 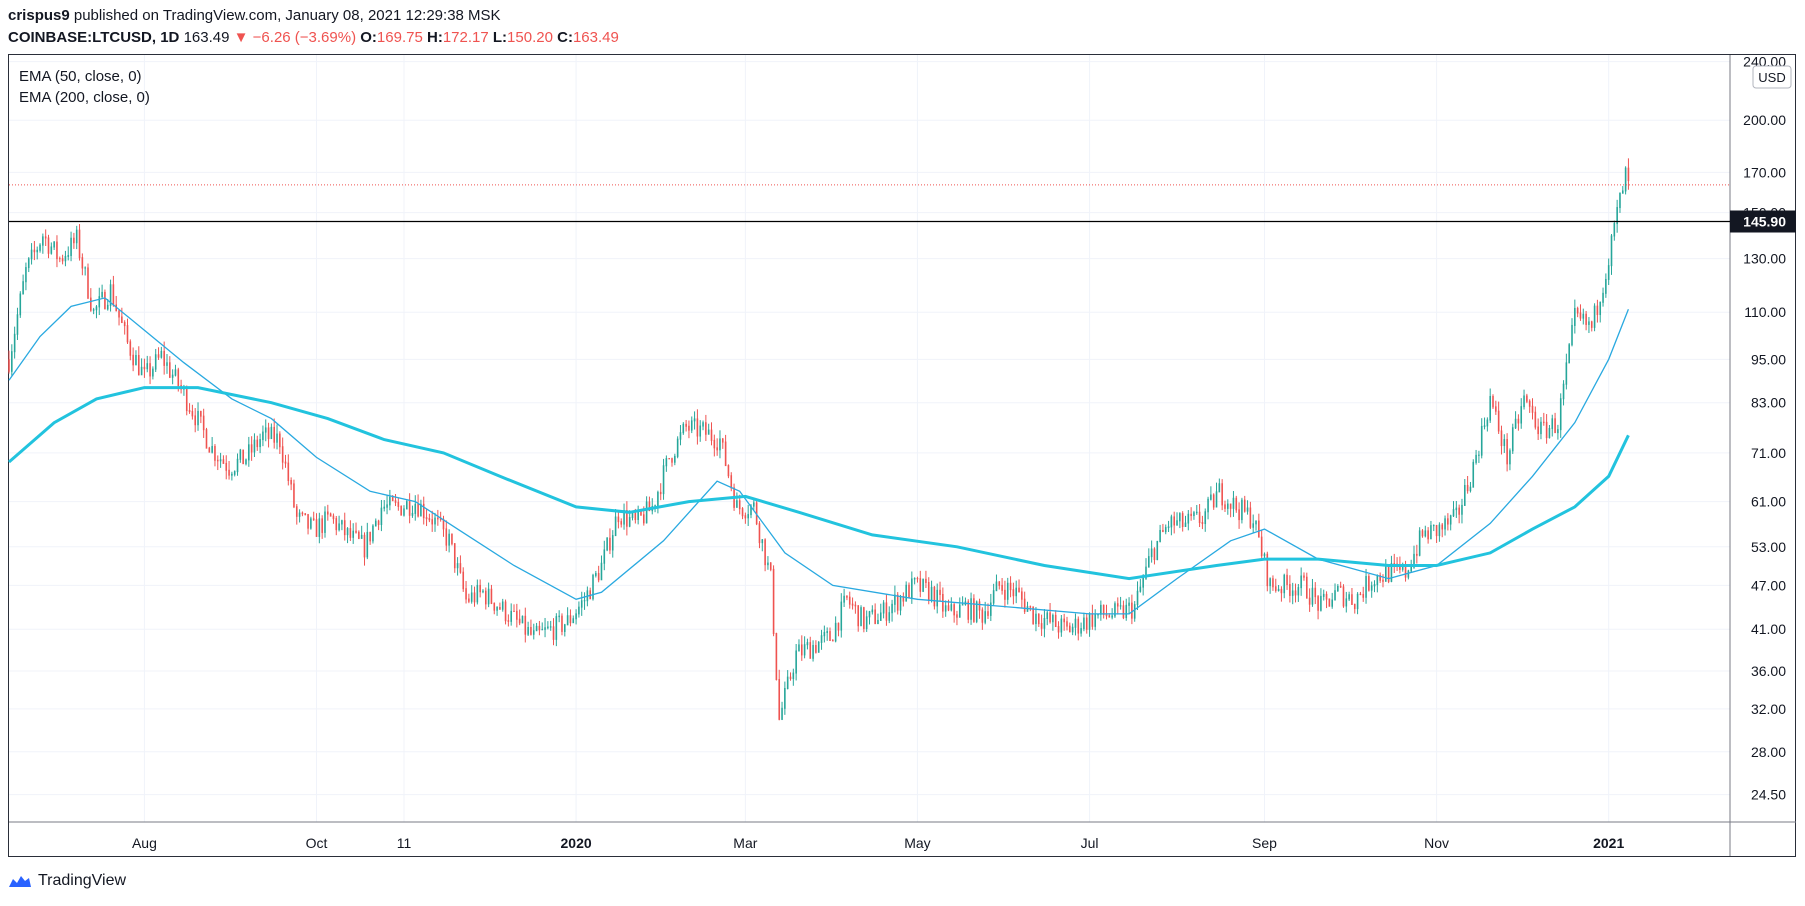 I want to click on y-tick-label: 240.00, so click(x=1764, y=62).